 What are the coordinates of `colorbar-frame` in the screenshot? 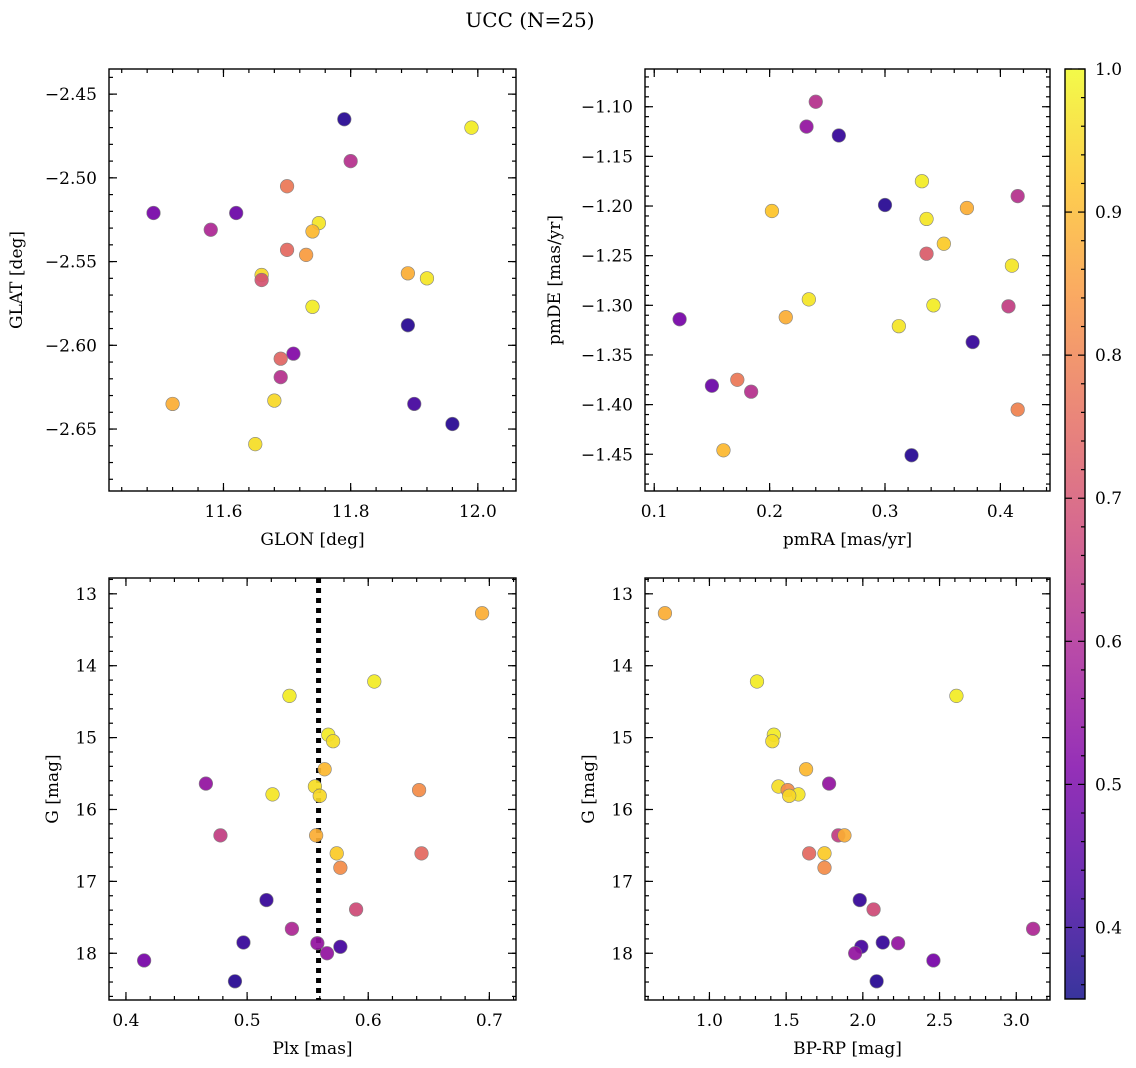 It's located at (1075, 534).